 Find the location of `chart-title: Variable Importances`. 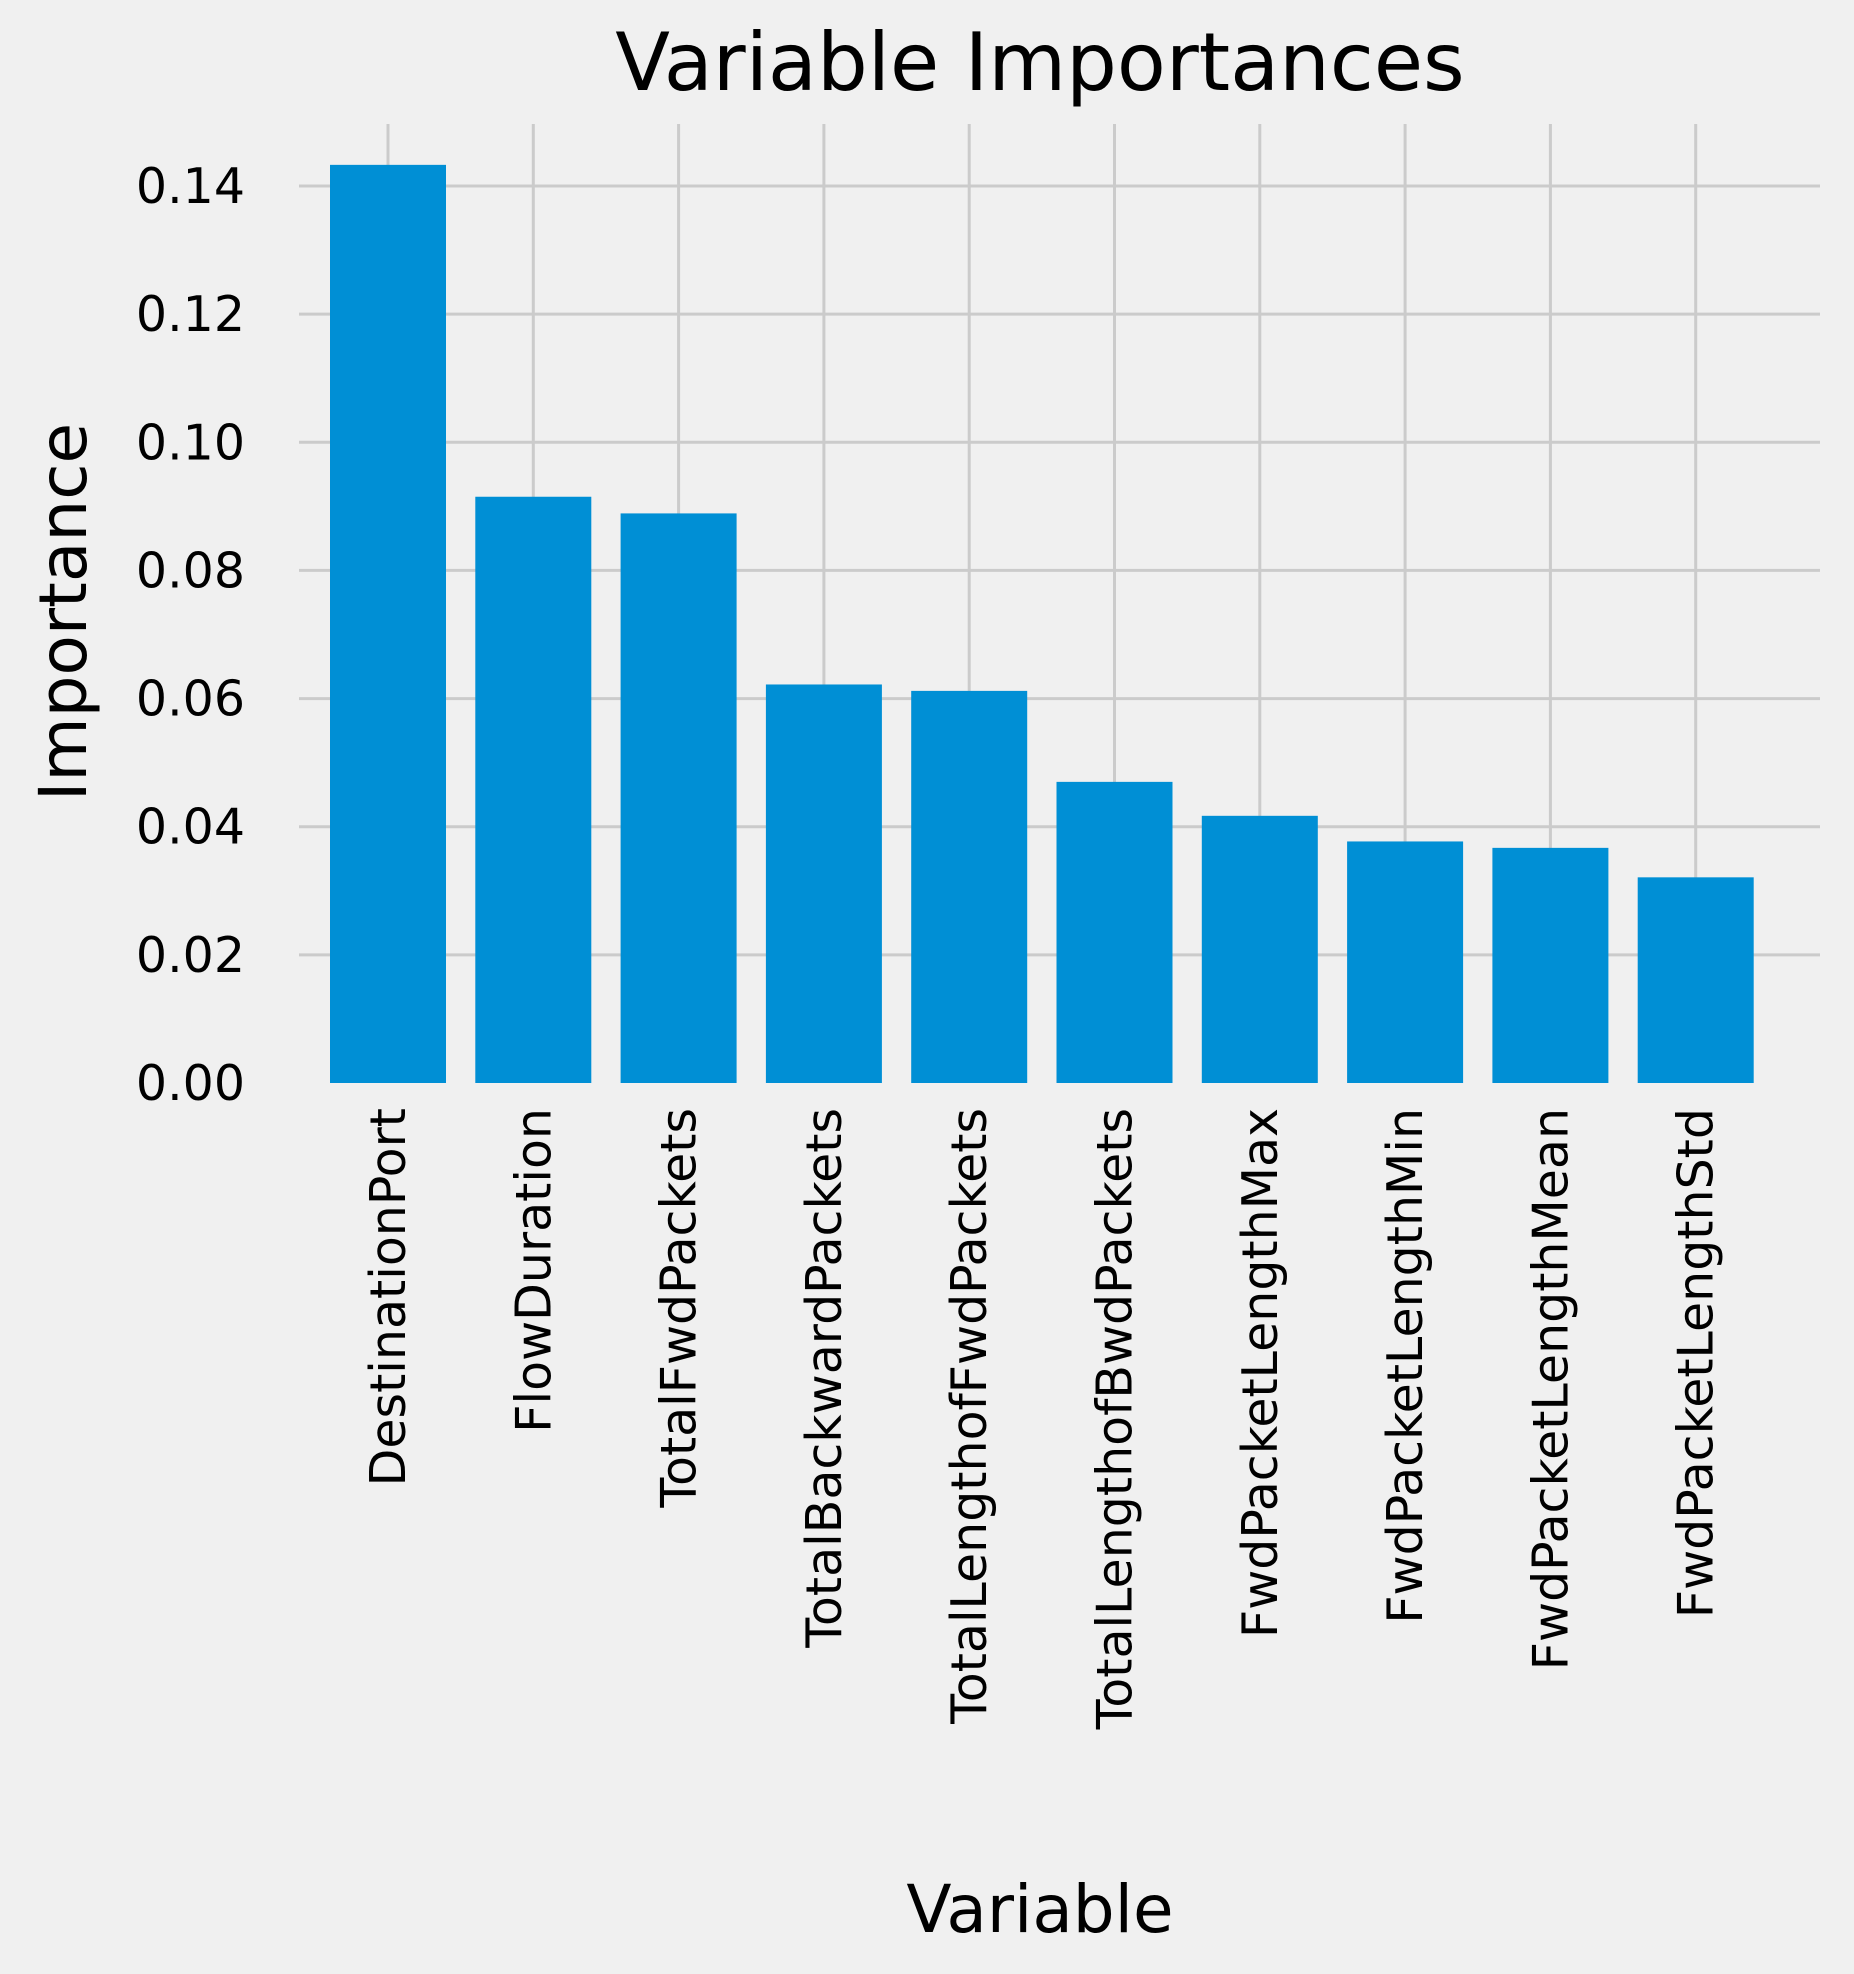

chart-title: Variable Importances is located at coordinates (1039, 62).